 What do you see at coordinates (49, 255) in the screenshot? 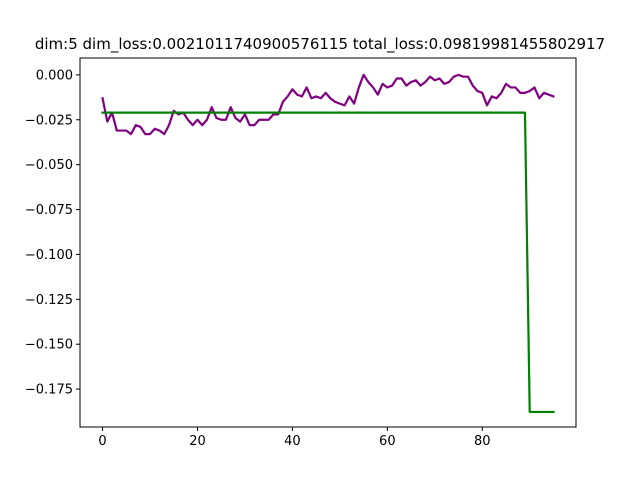
I see `y-tick-label: −0.100` at bounding box center [49, 255].